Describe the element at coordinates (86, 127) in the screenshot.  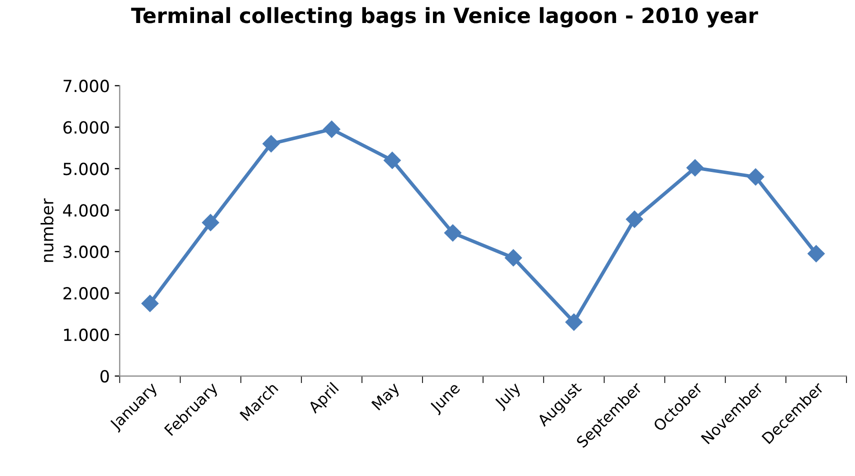
I see `y-tick-label: 6.000` at that location.